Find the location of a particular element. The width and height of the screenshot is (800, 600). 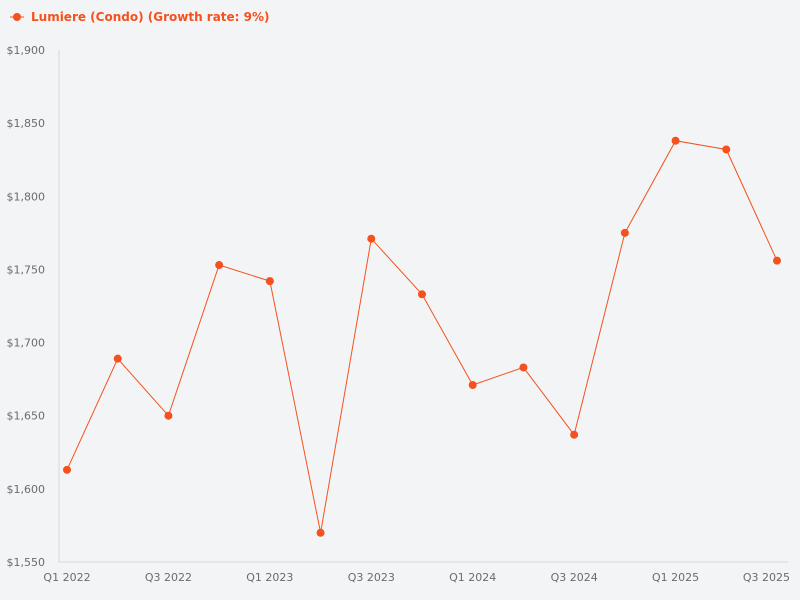

y-tick-label: $1,650 is located at coordinates (26, 416).